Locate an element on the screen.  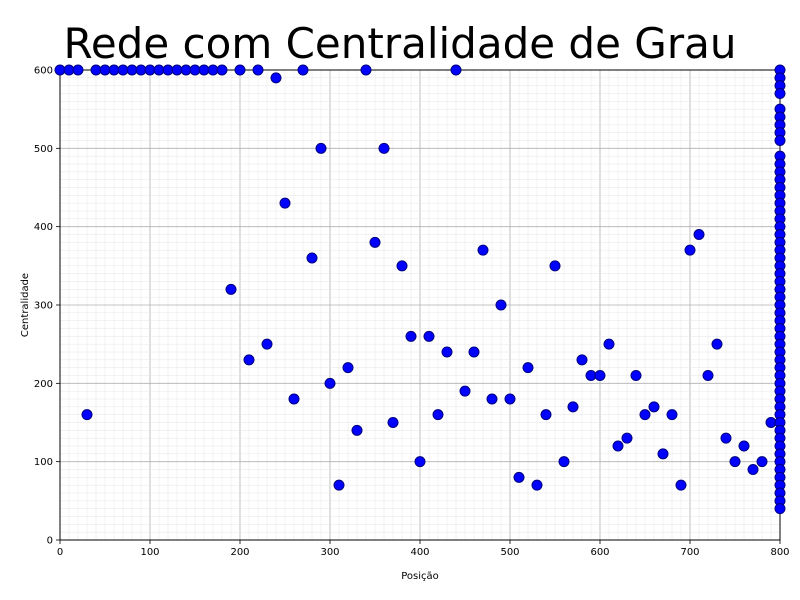
x-tick-label: 600 is located at coordinates (599, 552).